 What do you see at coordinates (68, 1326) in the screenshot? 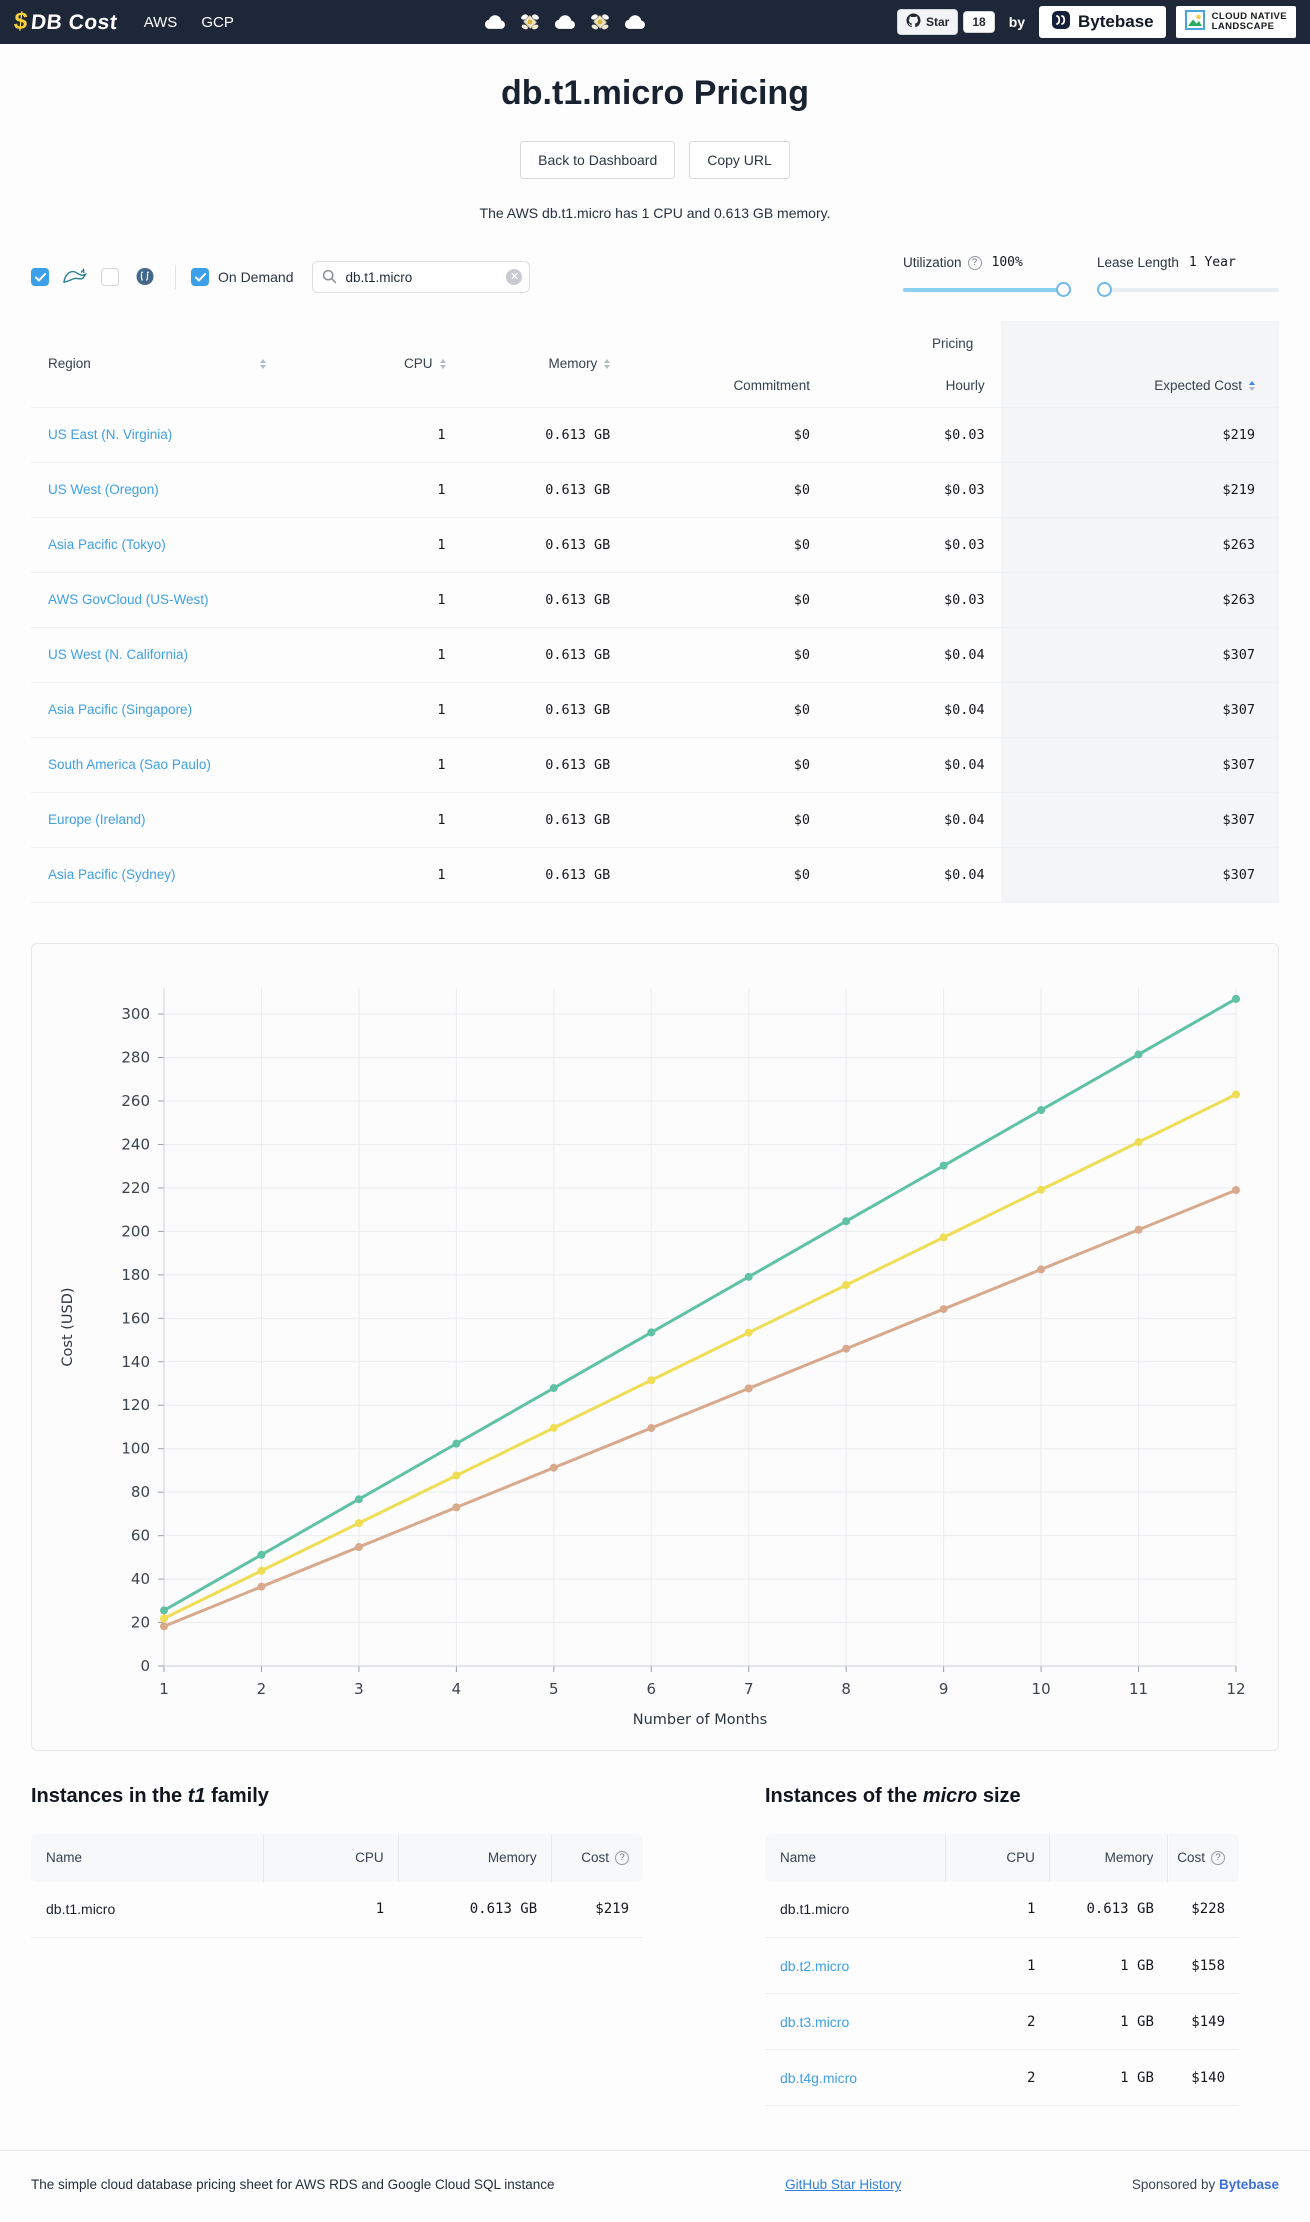
I see `svg-text: Cost (USD)` at bounding box center [68, 1326].